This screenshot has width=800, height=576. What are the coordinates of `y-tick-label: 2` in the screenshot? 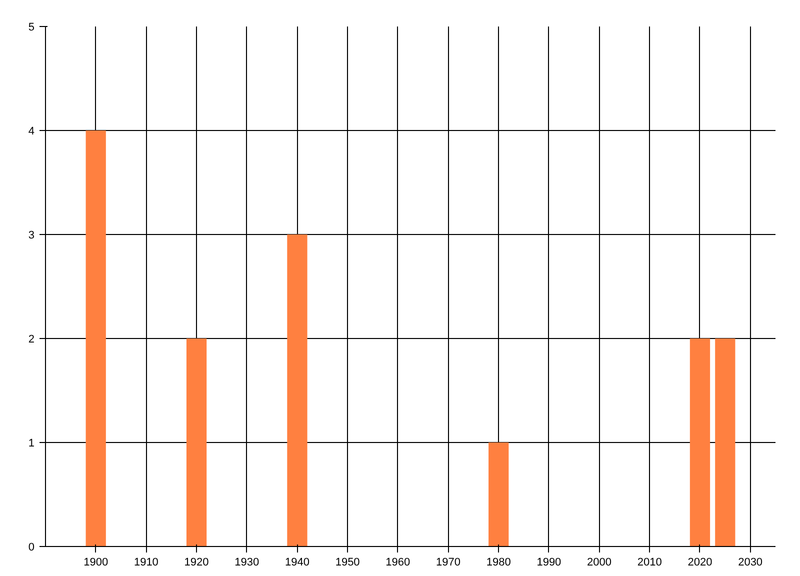 It's located at (31, 340).